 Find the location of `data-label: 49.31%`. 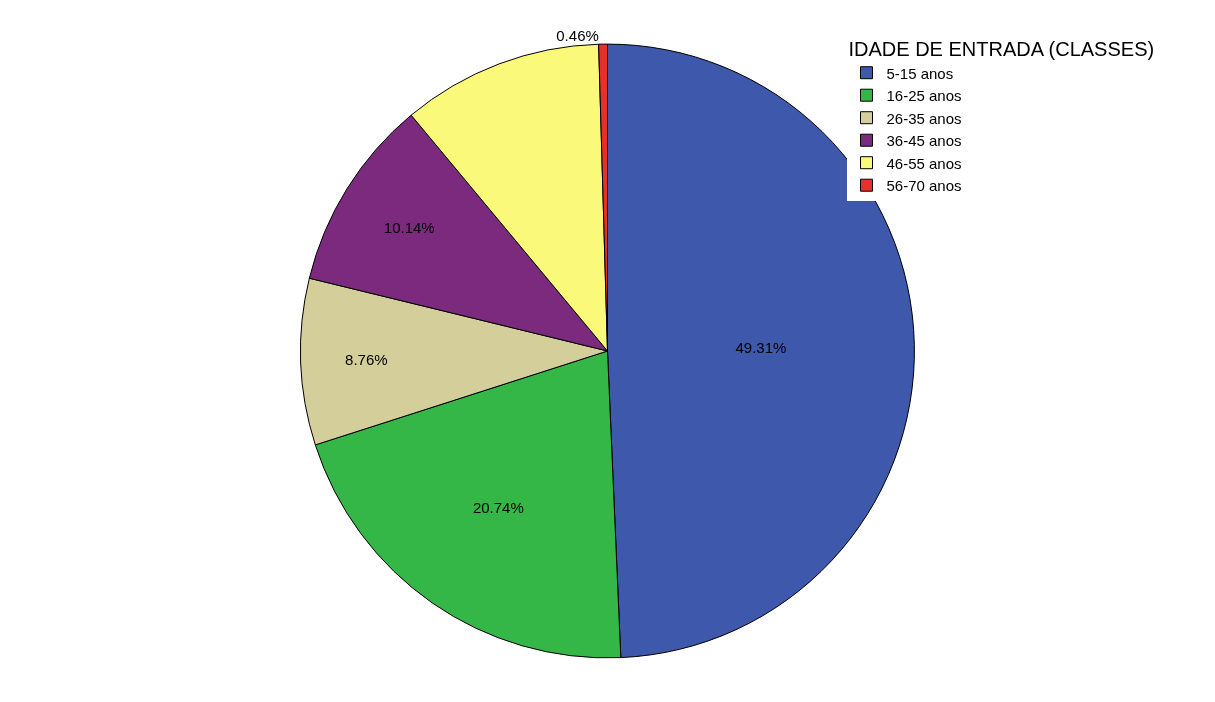

data-label: 49.31% is located at coordinates (761, 348).